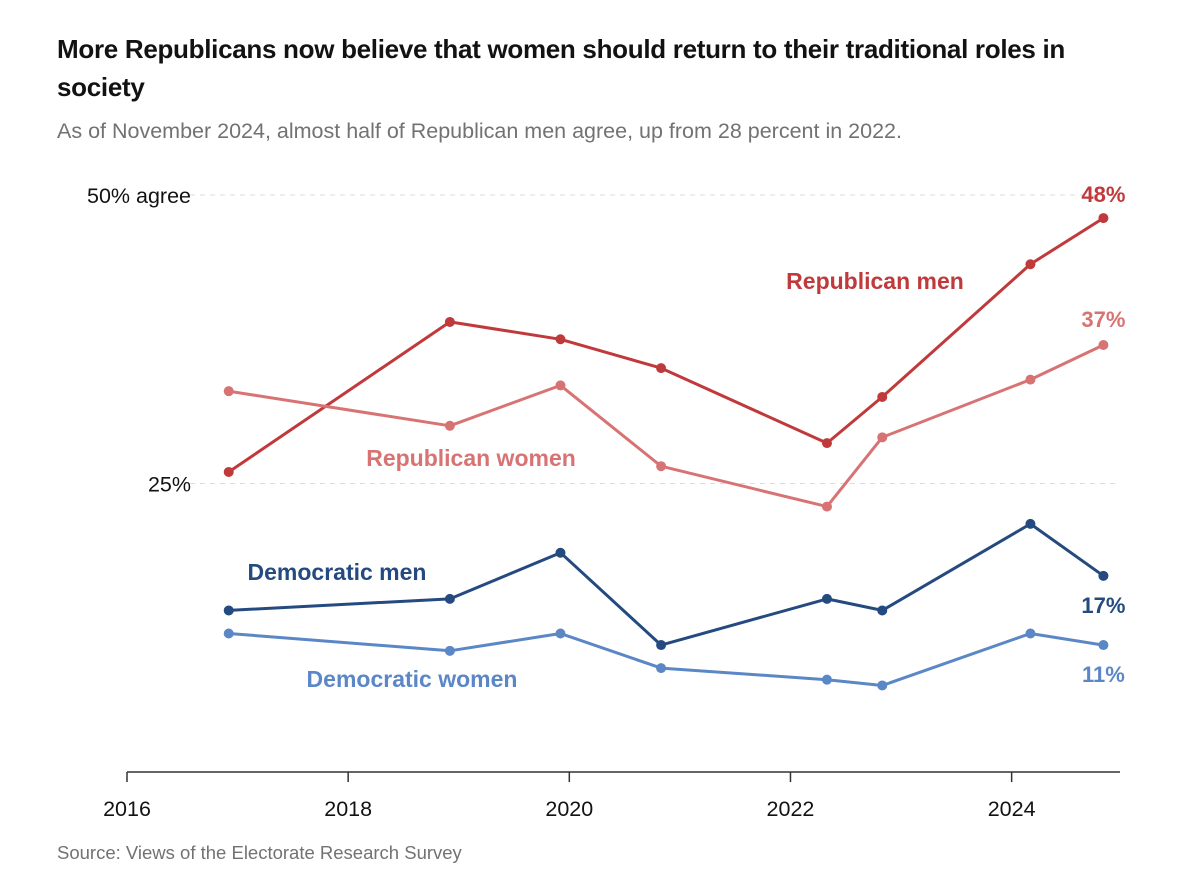  Describe the element at coordinates (666, 584) in the screenshot. I see `series-line-democratic-men` at that location.